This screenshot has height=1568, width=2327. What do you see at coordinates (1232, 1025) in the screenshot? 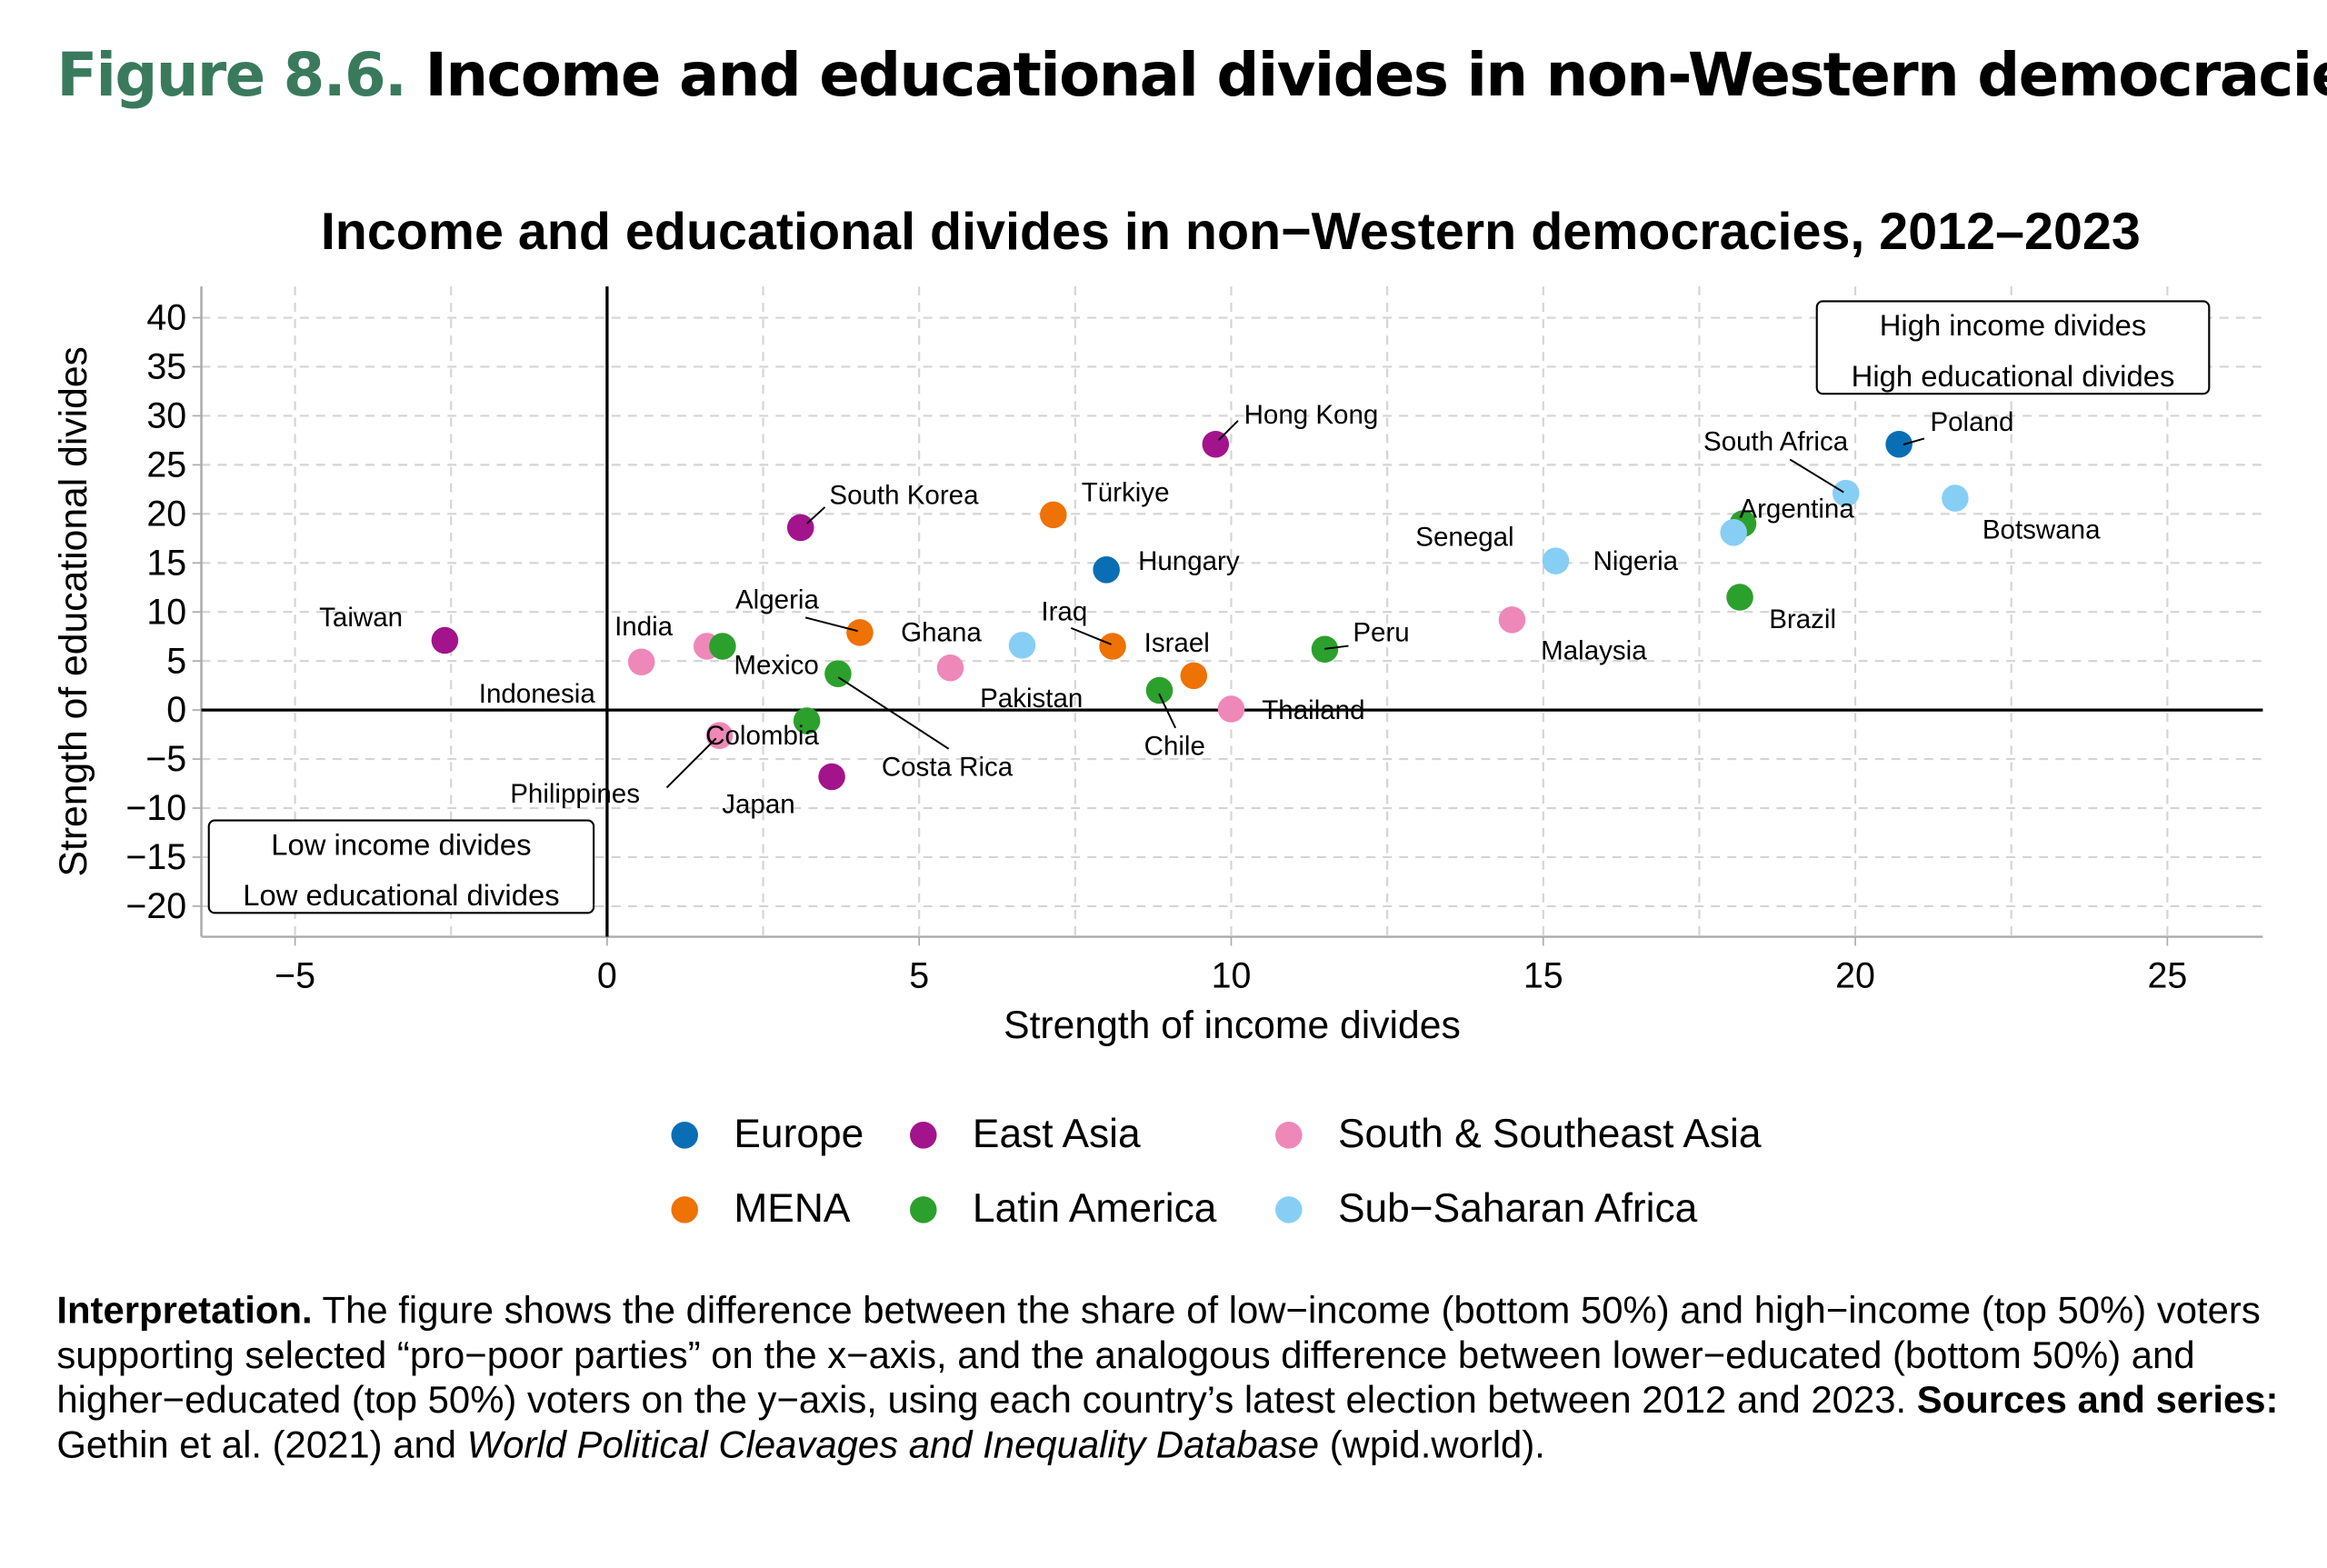
I see `x-axis-label: Strength of income divides` at bounding box center [1232, 1025].